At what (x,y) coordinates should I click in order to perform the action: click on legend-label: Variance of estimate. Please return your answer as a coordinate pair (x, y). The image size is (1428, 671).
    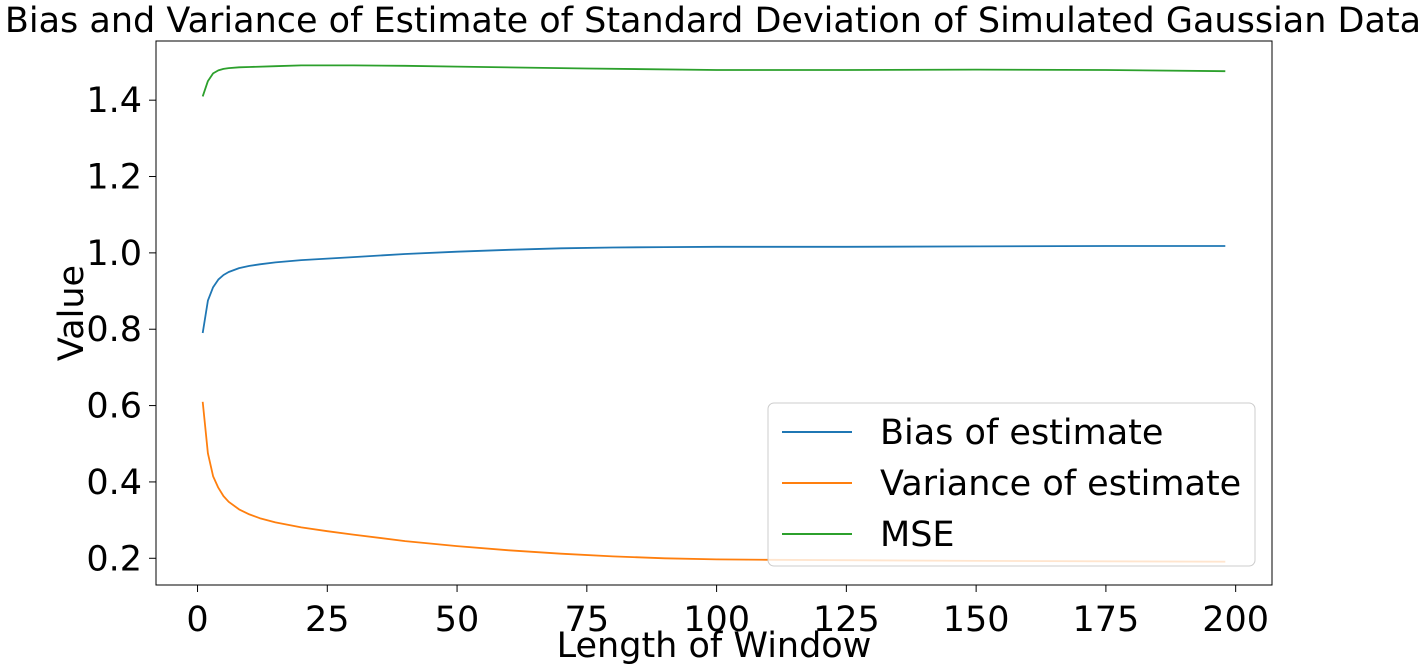
    Looking at the image, I should click on (1060, 484).